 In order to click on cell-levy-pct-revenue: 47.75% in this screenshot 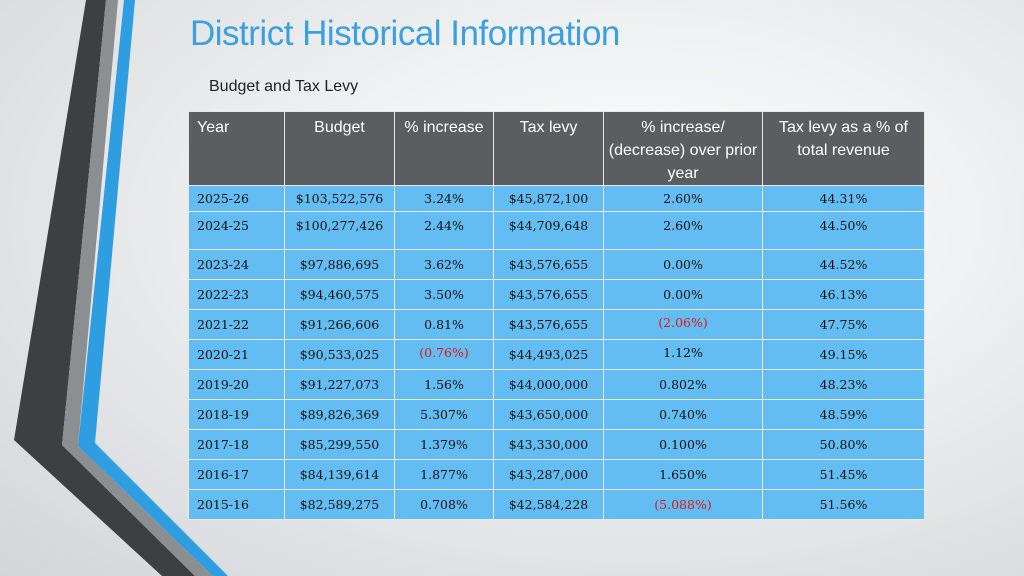, I will do `click(843, 324)`.